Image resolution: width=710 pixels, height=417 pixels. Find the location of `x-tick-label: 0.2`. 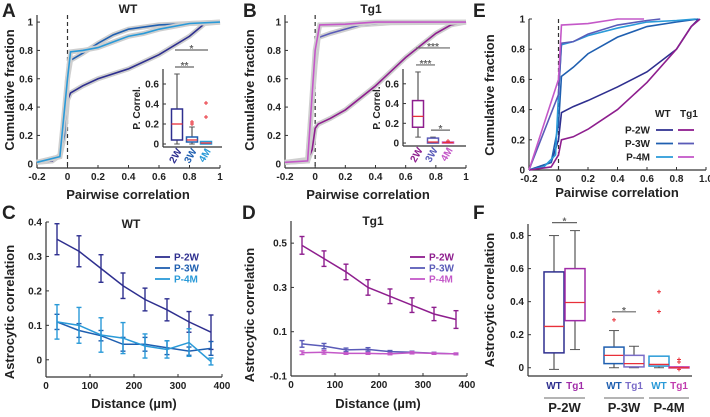

x-tick-label: 0.2 is located at coordinates (588, 179).